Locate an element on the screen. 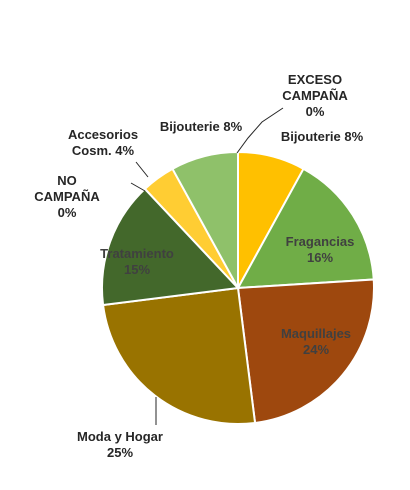 Image resolution: width=410 pixels, height=490 pixels. slice-label-no-campaña-6: NO CAMPAÑA 0% is located at coordinates (67, 196).